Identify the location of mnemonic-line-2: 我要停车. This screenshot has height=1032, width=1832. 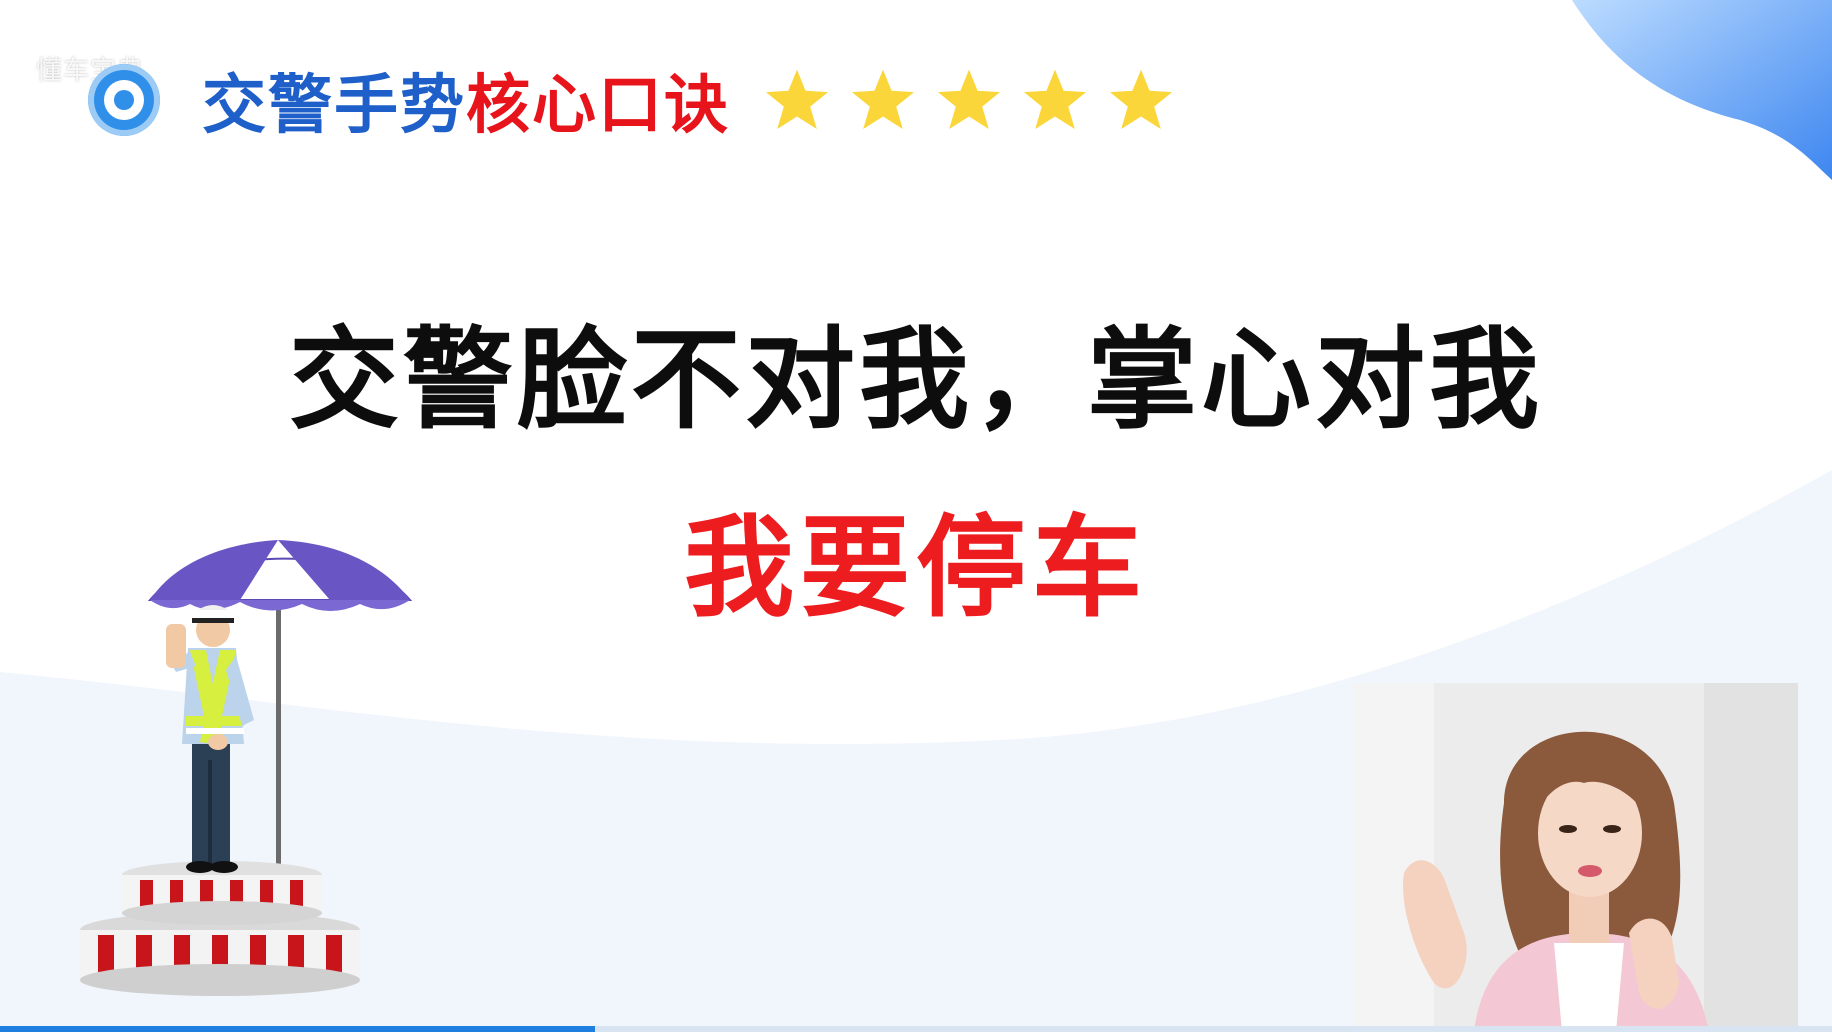
(916, 568).